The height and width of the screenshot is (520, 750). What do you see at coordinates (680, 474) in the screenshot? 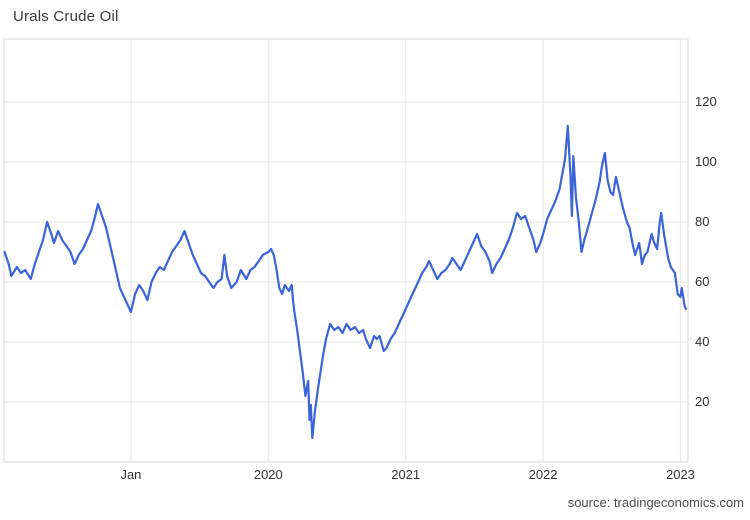
I see `x-tick-label: 2023` at bounding box center [680, 474].